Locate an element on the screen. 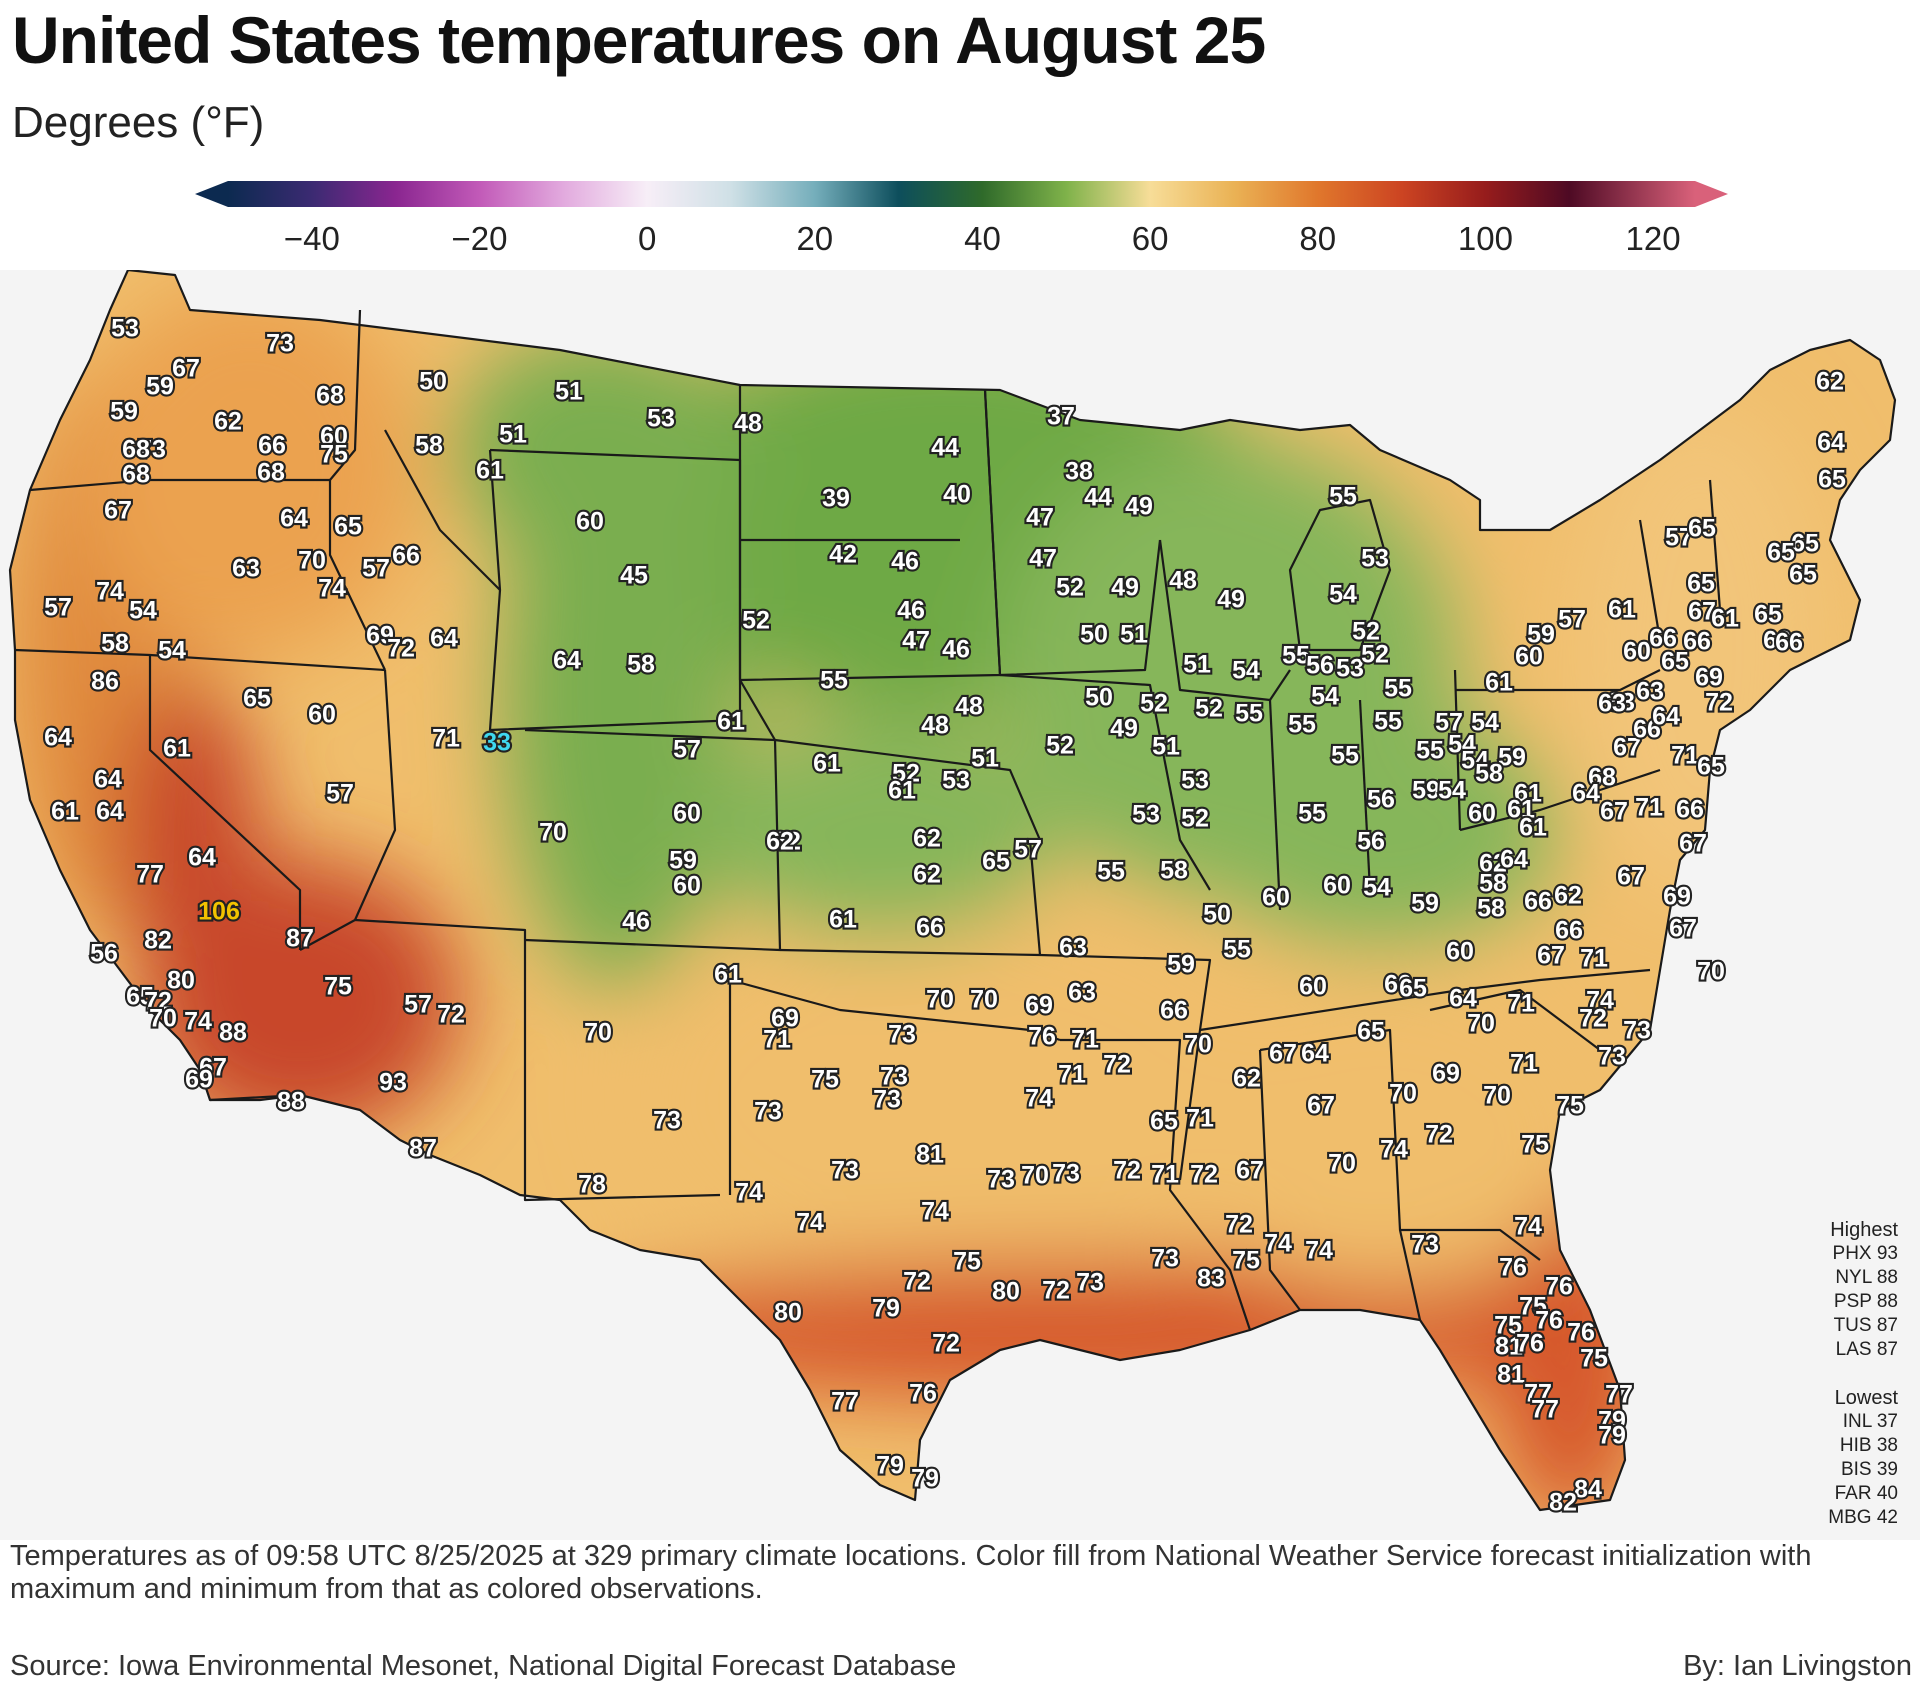 This screenshot has width=1920, height=1689. station-temp: 61 is located at coordinates (490, 471).